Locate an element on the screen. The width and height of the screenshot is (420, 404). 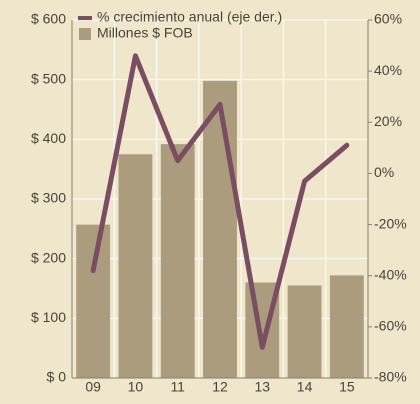
y2-tick-label: -40% is located at coordinates (390, 274).